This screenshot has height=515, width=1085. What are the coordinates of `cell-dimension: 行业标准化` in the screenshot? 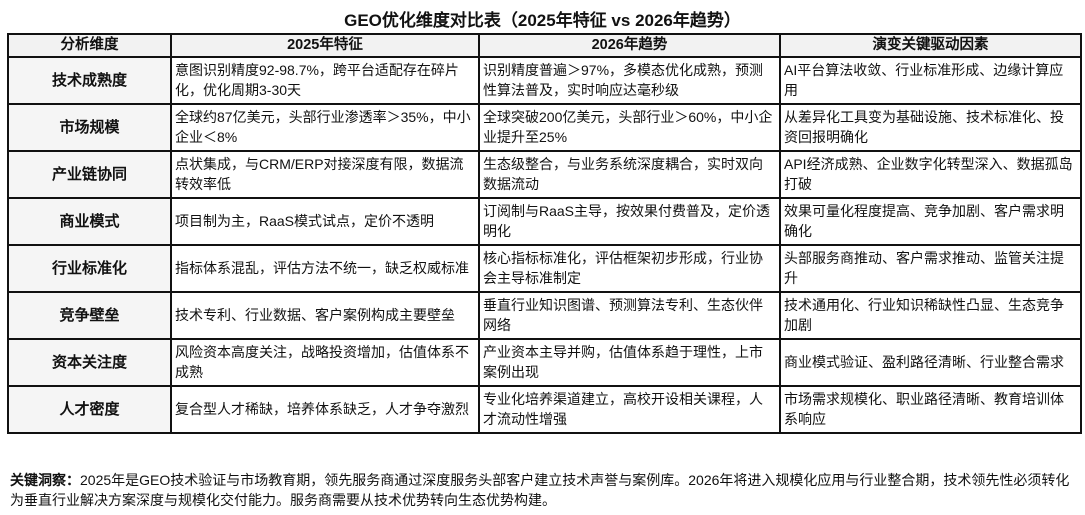 It's located at (89, 268).